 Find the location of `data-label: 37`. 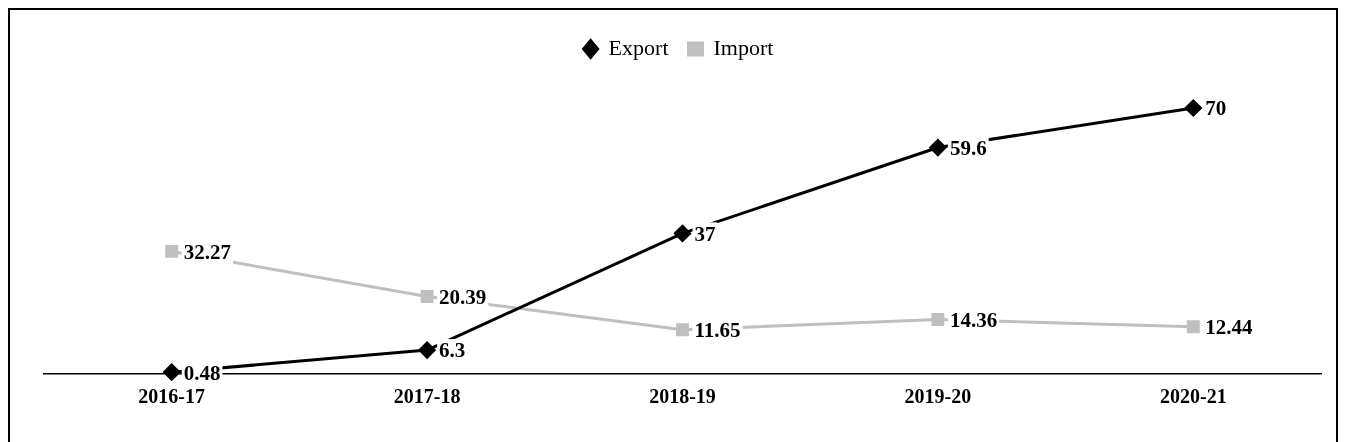

data-label: 37 is located at coordinates (705, 233).